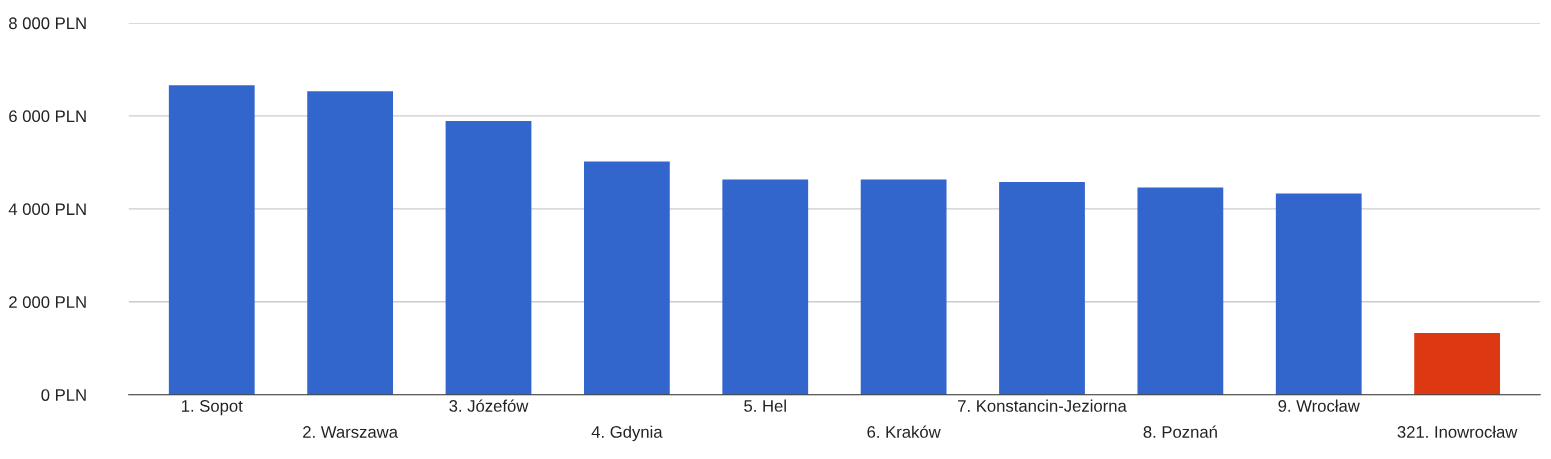  What do you see at coordinates (1042, 405) in the screenshot?
I see `x-tick-label: 7. Konstancin-Jeziorna` at bounding box center [1042, 405].